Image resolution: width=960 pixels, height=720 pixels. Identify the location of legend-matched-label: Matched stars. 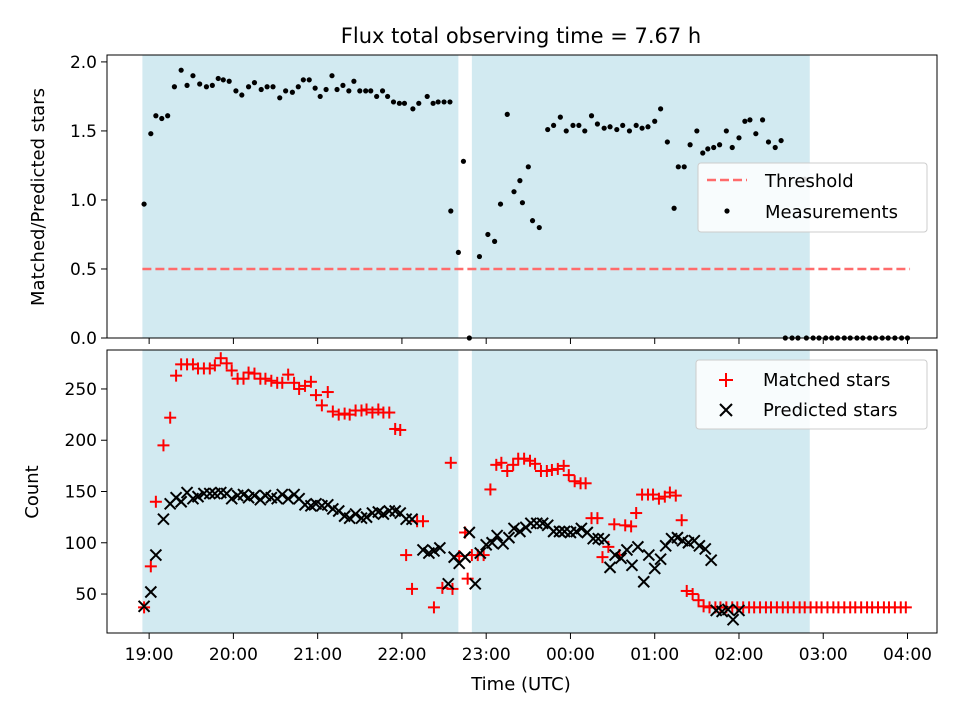
(826, 380).